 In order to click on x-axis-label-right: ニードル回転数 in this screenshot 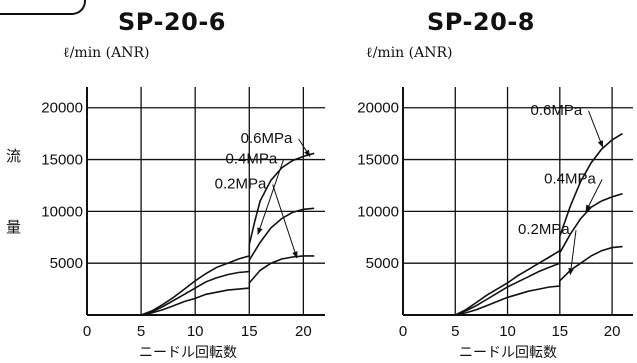, I will do `click(508, 353)`.